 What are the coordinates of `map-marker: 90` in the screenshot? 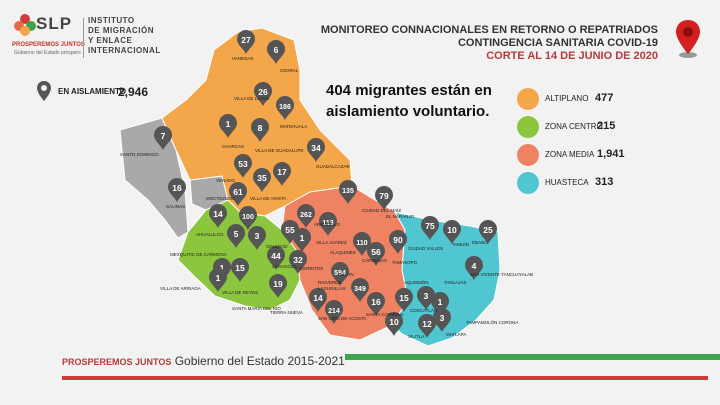 It's located at (398, 242).